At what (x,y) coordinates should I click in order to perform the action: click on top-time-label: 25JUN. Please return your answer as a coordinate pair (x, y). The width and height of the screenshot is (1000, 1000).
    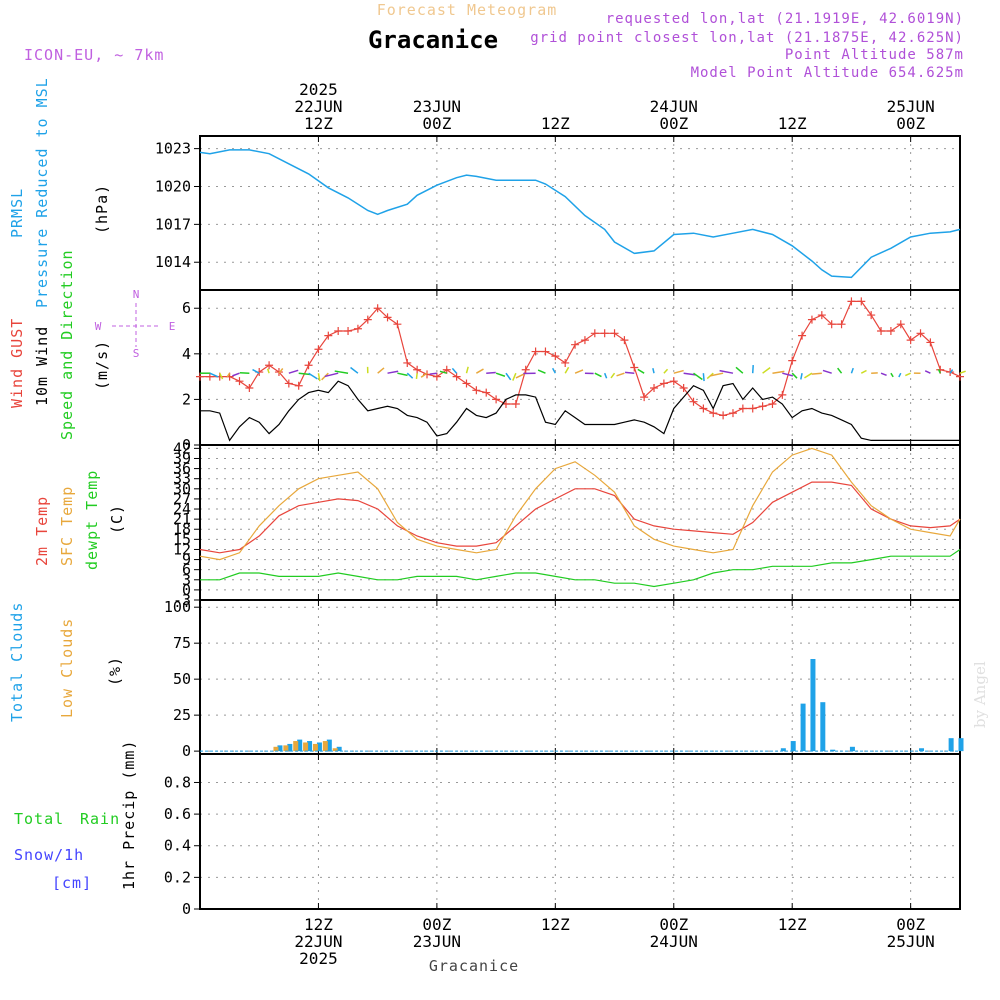
    Looking at the image, I should click on (911, 106).